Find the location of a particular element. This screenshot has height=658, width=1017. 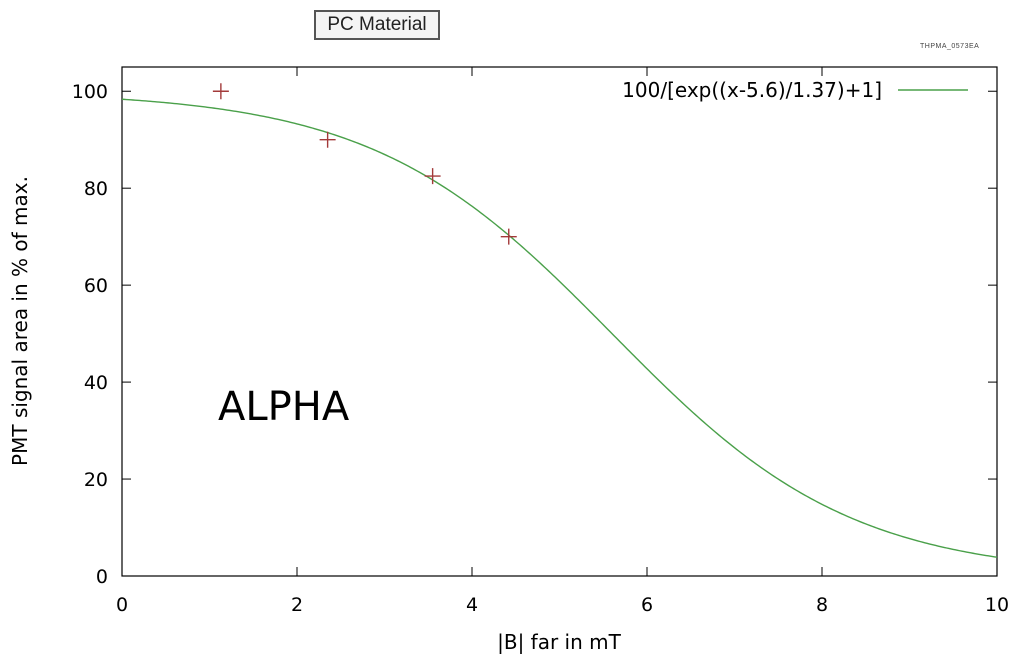

pc-material-label: PC Material is located at coordinates (377, 24).